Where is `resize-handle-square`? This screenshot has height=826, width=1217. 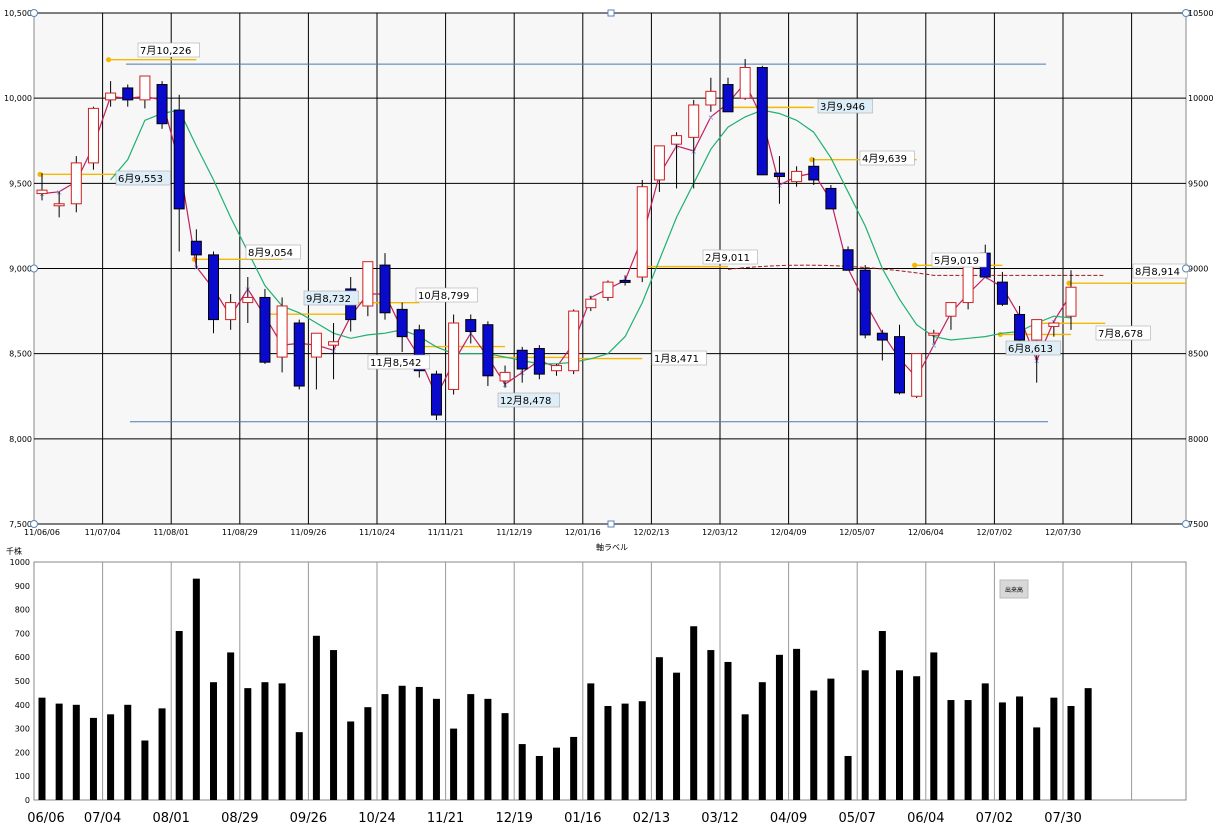
resize-handle-square is located at coordinates (611, 13).